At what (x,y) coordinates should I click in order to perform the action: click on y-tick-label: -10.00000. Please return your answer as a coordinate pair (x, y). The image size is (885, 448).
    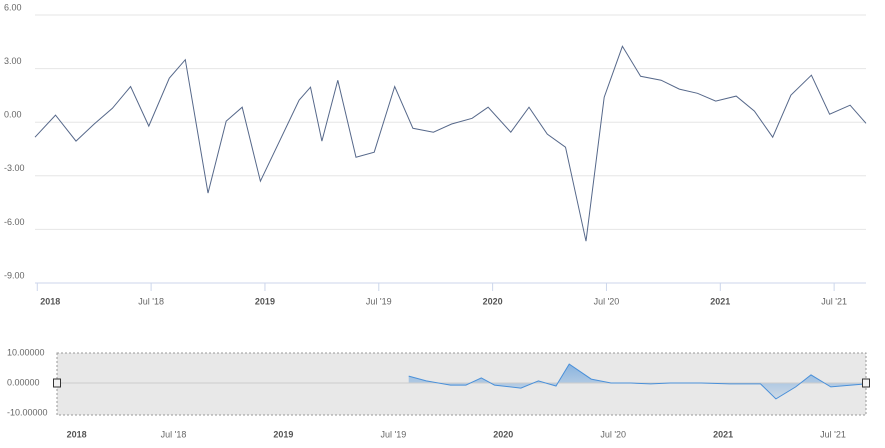
    Looking at the image, I should click on (27, 412).